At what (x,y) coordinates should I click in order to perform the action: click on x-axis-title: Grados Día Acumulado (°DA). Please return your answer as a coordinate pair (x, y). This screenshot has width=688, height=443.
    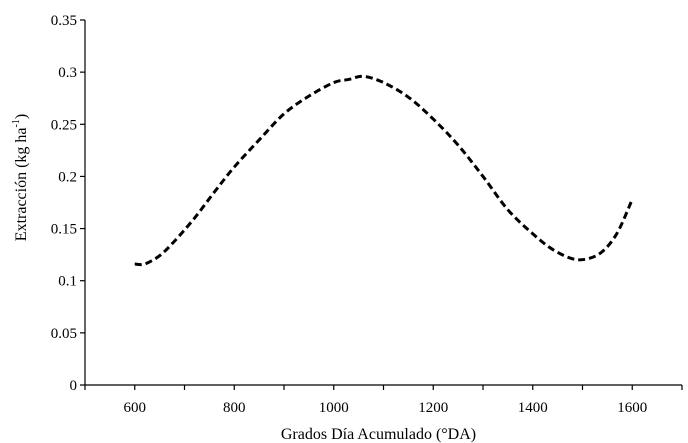
    Looking at the image, I should click on (378, 434).